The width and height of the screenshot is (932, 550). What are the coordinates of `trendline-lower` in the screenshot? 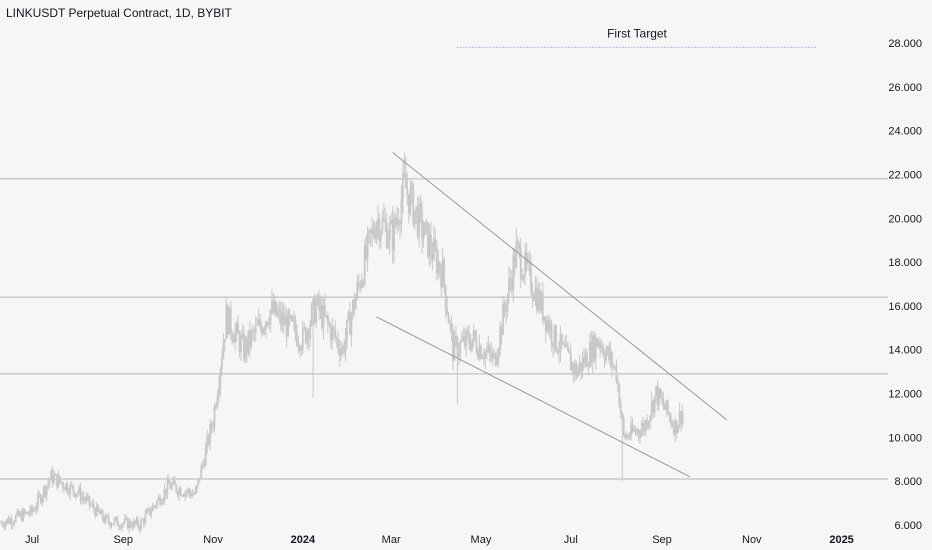 It's located at (533, 397).